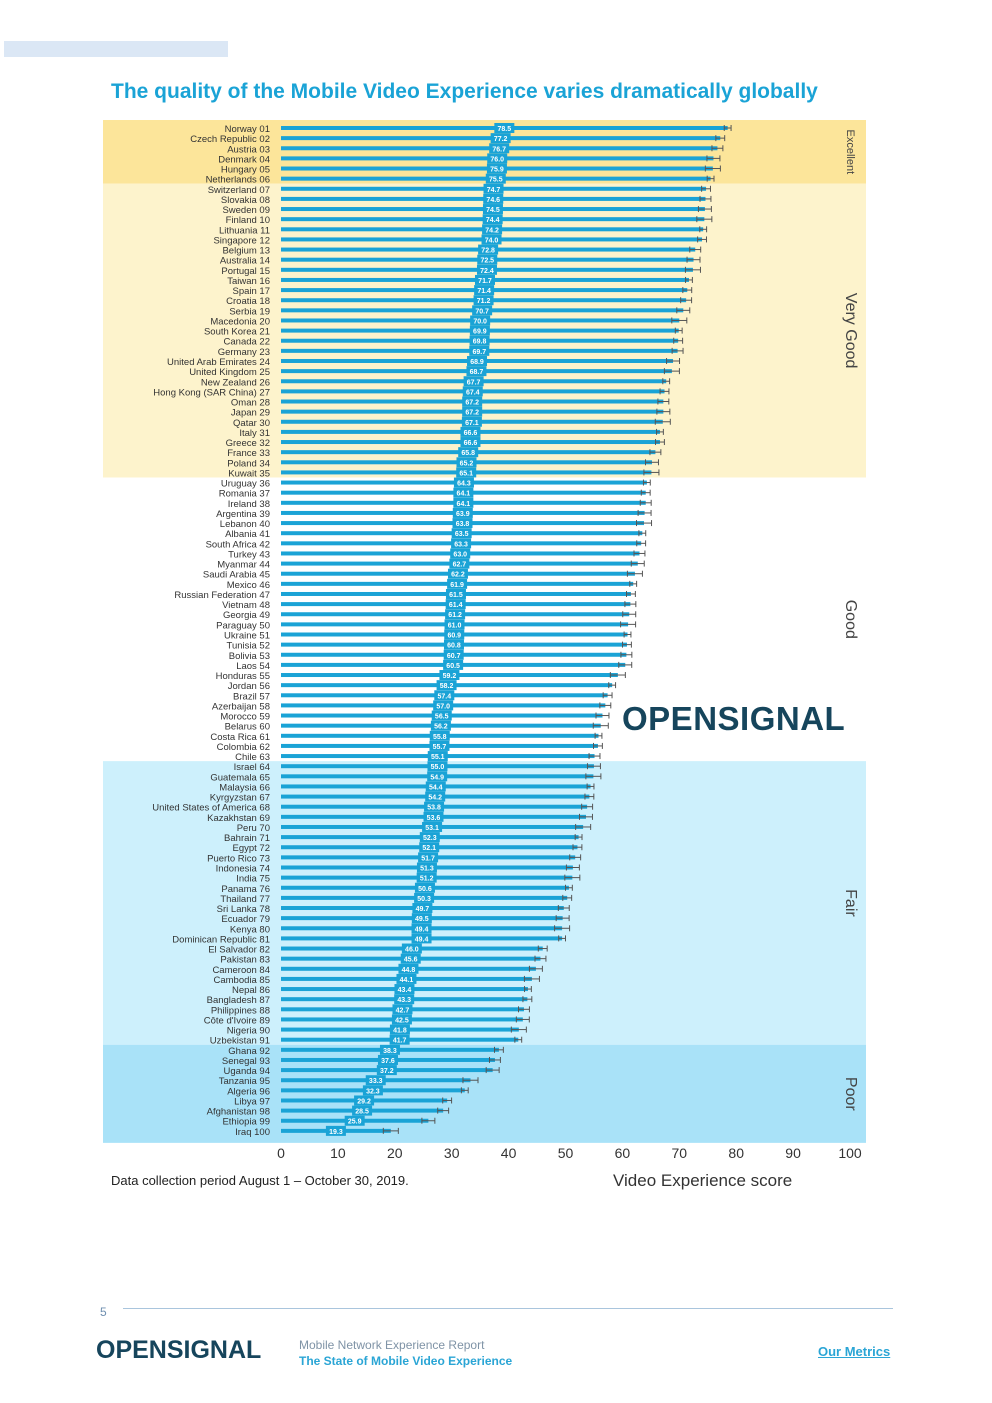  Describe the element at coordinates (240, 798) in the screenshot. I see `category-label: Kyrgyzstan 67` at that location.